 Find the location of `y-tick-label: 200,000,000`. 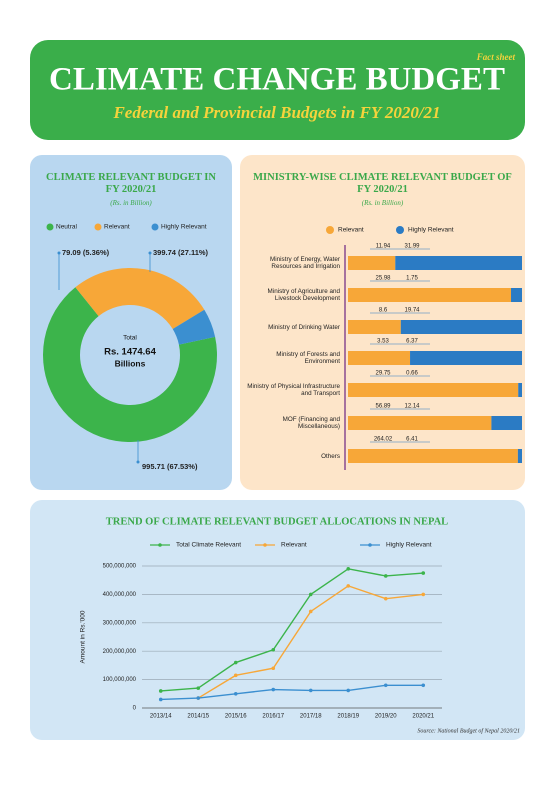

y-tick-label: 200,000,000 is located at coordinates (120, 652).